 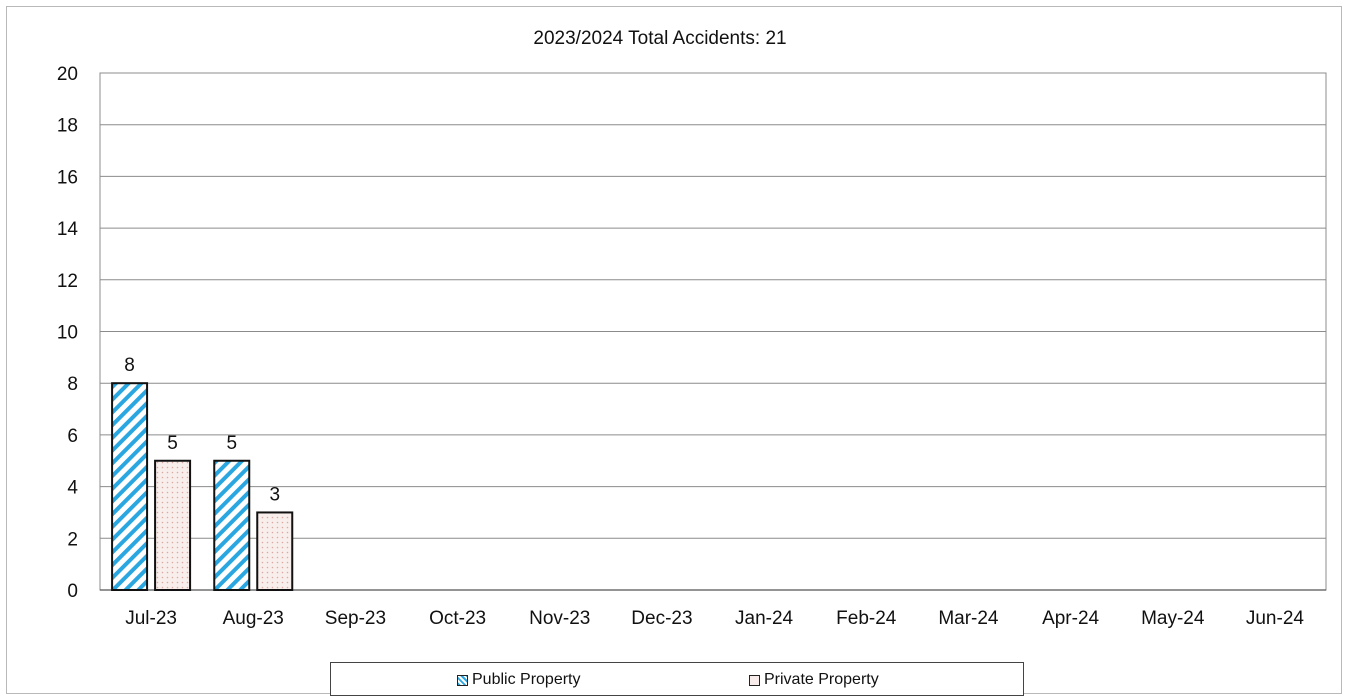 What do you see at coordinates (68, 229) in the screenshot?
I see `y-tick-label: 14` at bounding box center [68, 229].